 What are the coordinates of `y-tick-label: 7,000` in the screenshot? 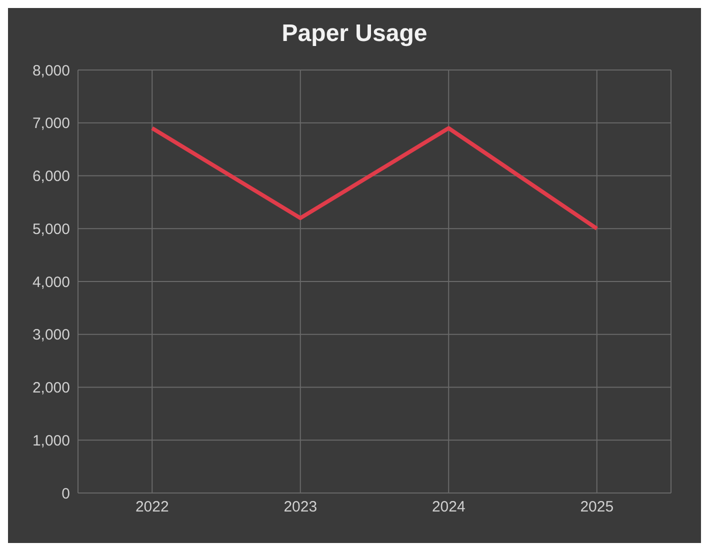 It's located at (51, 123).